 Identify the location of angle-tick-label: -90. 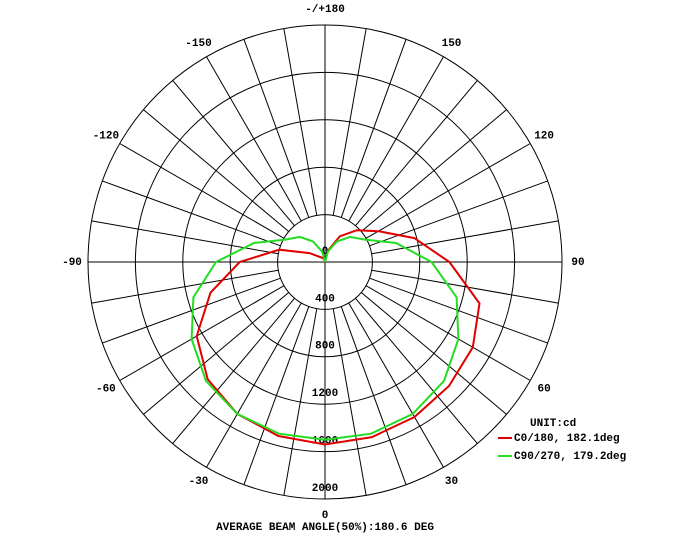
(72, 263).